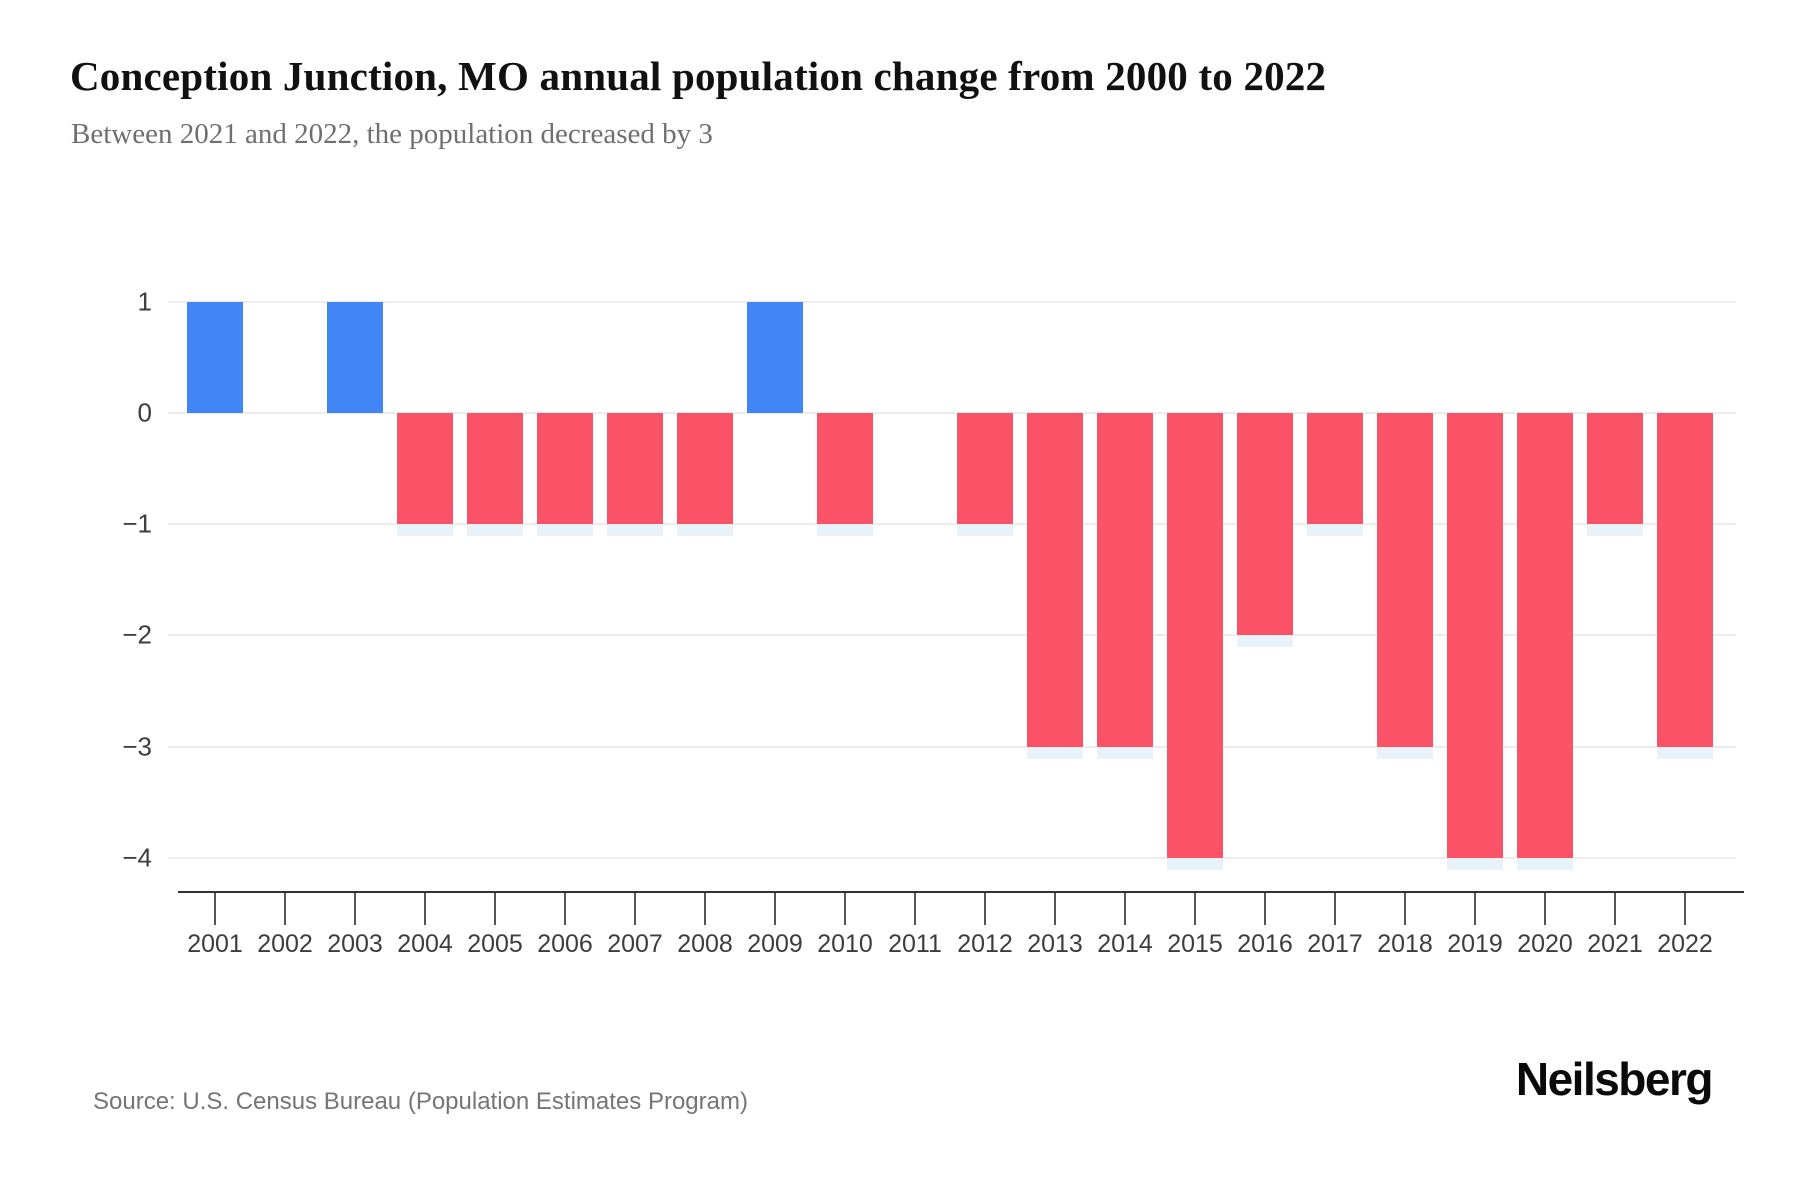 The height and width of the screenshot is (1200, 1800). What do you see at coordinates (215, 944) in the screenshot?
I see `x-axis-tick-label: 2001` at bounding box center [215, 944].